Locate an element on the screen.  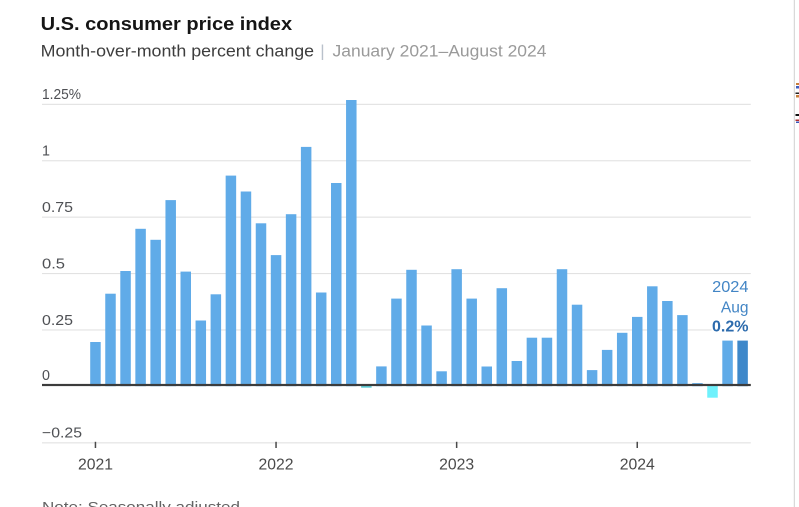
svg-text: 0 is located at coordinates (46, 376).